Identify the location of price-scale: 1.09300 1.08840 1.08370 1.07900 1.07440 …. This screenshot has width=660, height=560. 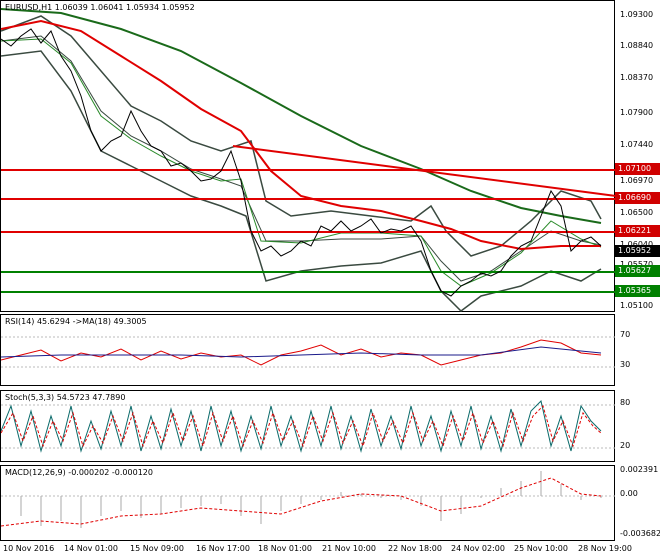
(637, 156).